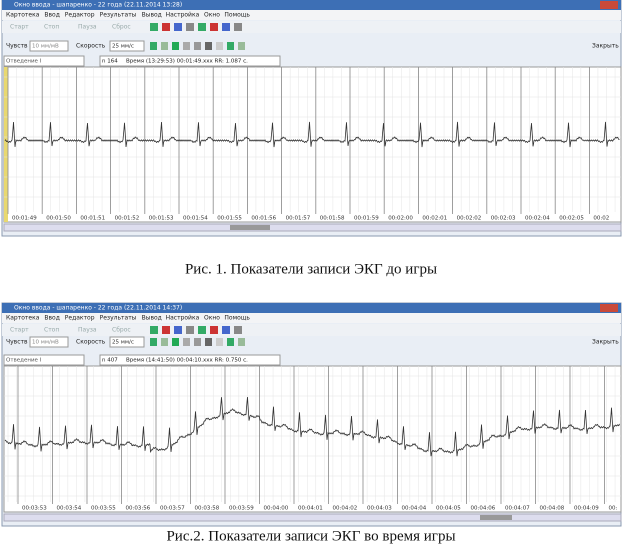 Image resolution: width=623 pixels, height=549 pixels. I want to click on time-label: 00:02:00, so click(400, 219).